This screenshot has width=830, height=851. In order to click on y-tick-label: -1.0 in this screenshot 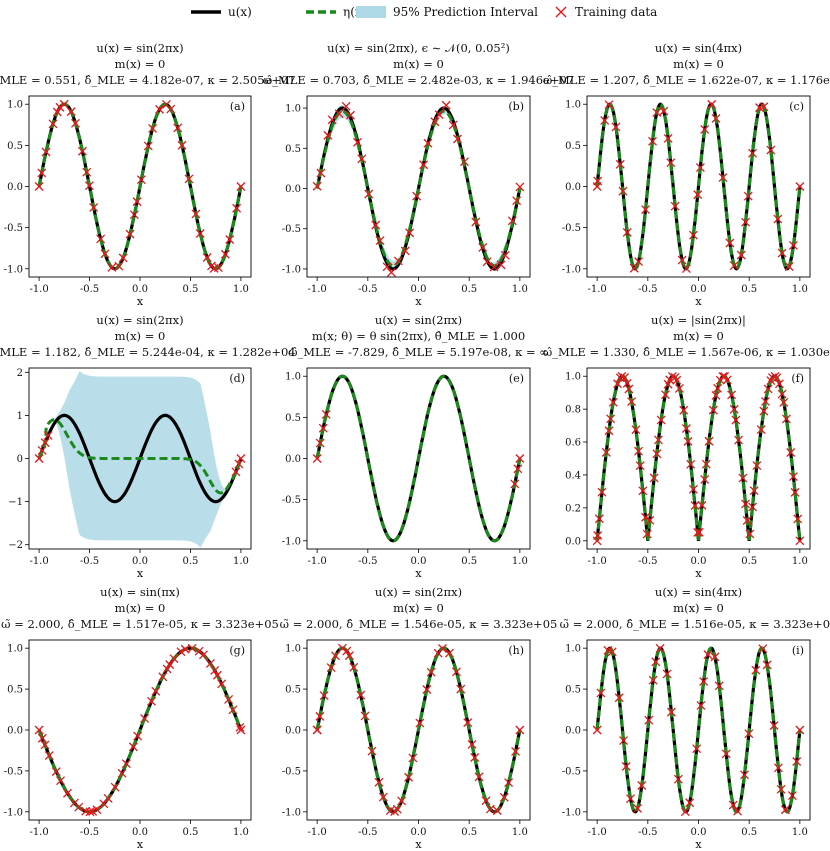, I will do `click(13, 812)`.